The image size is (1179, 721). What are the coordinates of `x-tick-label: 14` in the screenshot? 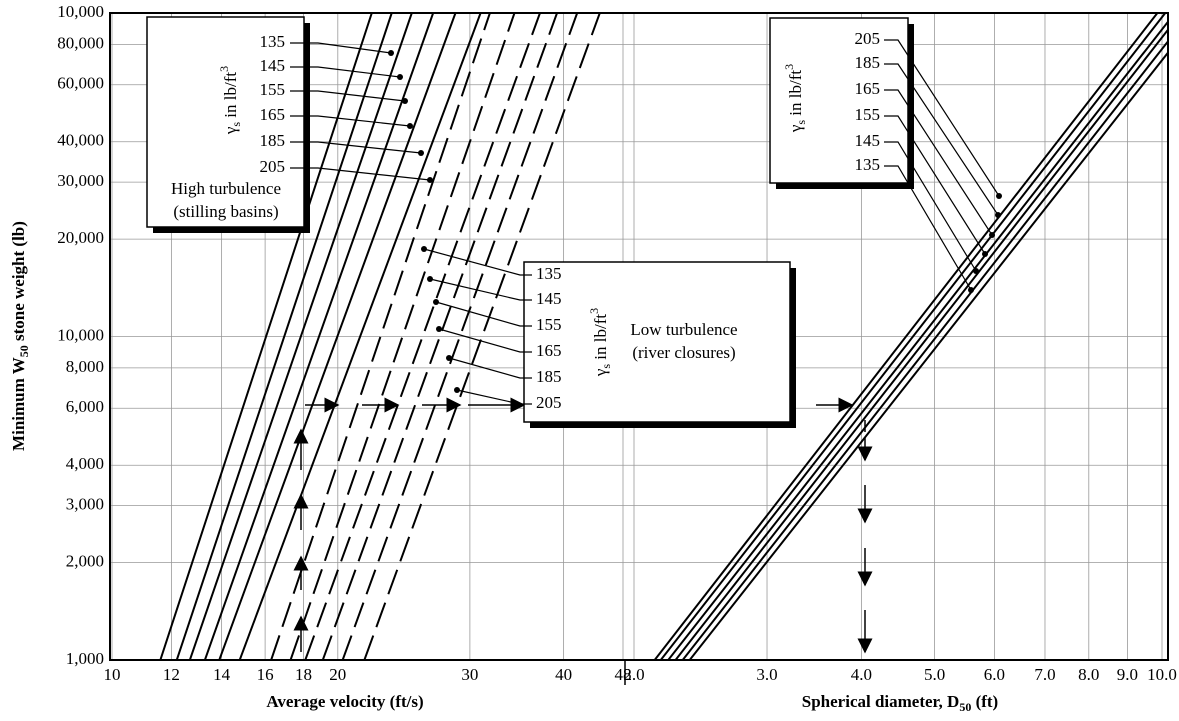 It's located at (222, 674).